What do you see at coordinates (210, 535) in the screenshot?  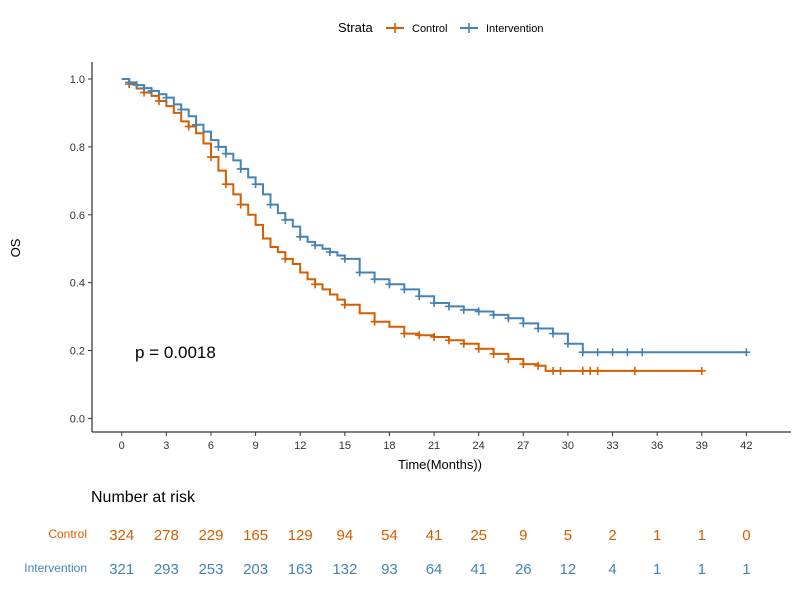 I see `risk-count: 229` at bounding box center [210, 535].